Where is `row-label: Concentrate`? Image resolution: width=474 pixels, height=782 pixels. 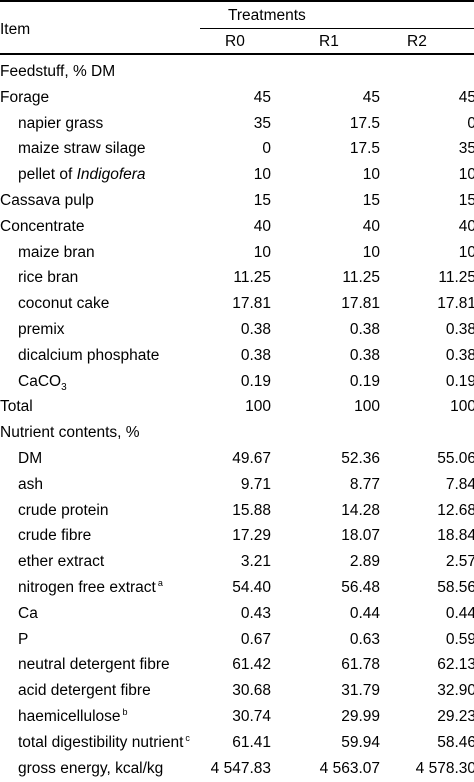
row-label: Concentrate is located at coordinates (42, 227).